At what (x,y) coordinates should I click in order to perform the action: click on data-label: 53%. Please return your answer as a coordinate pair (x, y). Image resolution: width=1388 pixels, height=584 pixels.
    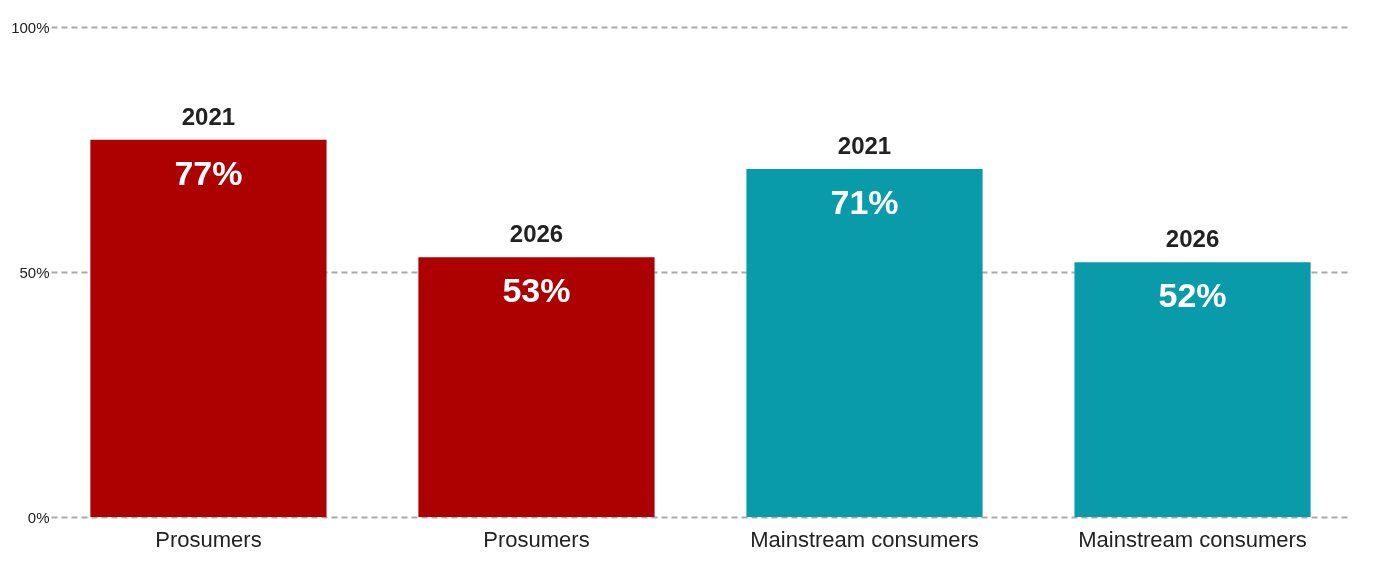
    Looking at the image, I should click on (536, 290).